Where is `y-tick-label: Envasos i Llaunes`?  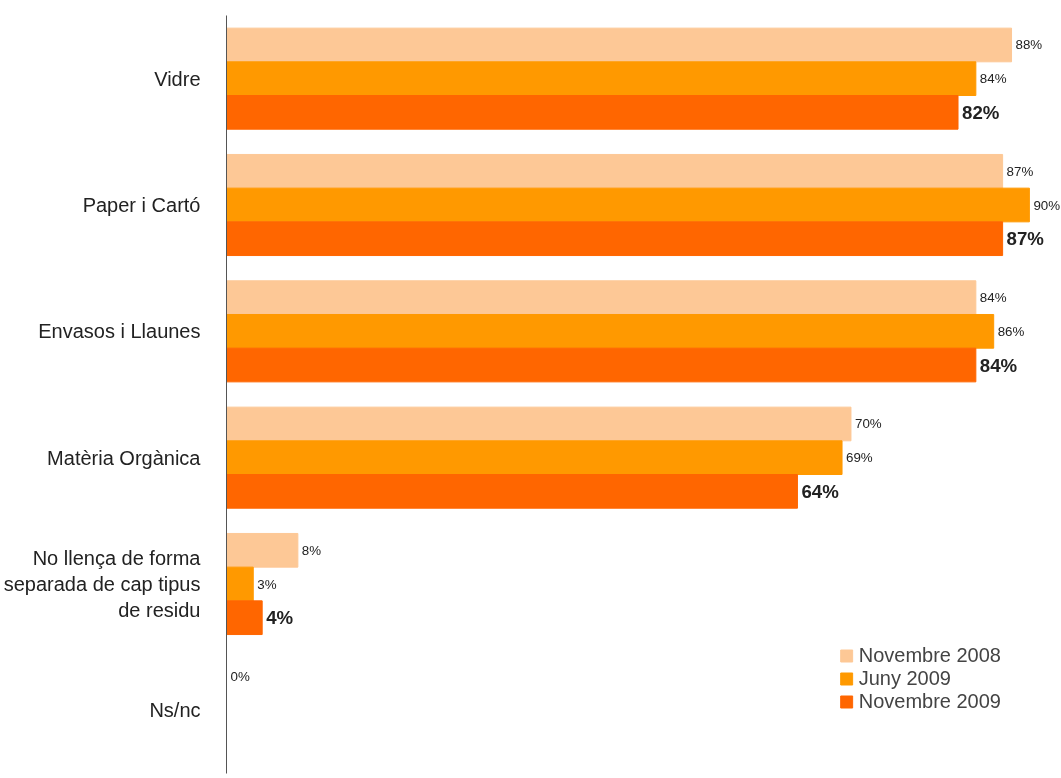 y-tick-label: Envasos i Llaunes is located at coordinates (119, 331).